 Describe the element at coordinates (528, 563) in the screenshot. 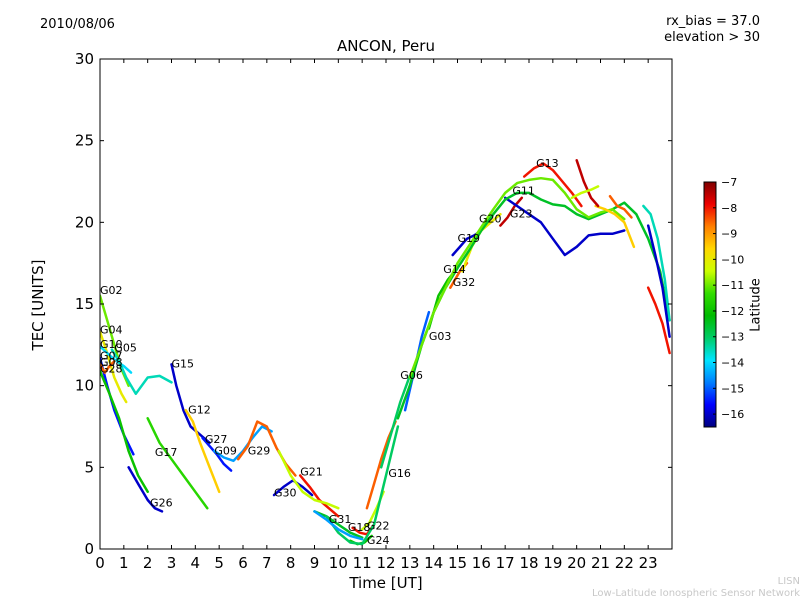

I see `x-tick-label: 18` at that location.